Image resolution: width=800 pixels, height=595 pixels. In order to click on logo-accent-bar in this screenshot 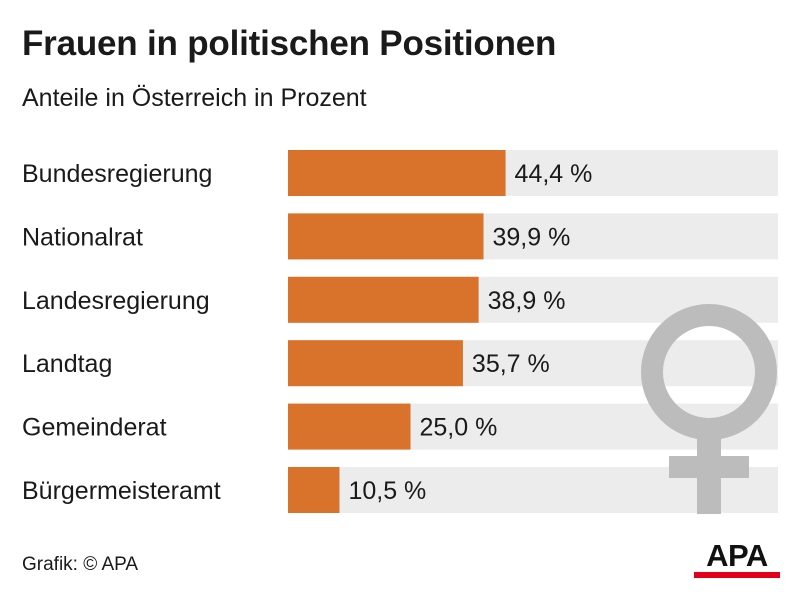, I will do `click(737, 575)`.